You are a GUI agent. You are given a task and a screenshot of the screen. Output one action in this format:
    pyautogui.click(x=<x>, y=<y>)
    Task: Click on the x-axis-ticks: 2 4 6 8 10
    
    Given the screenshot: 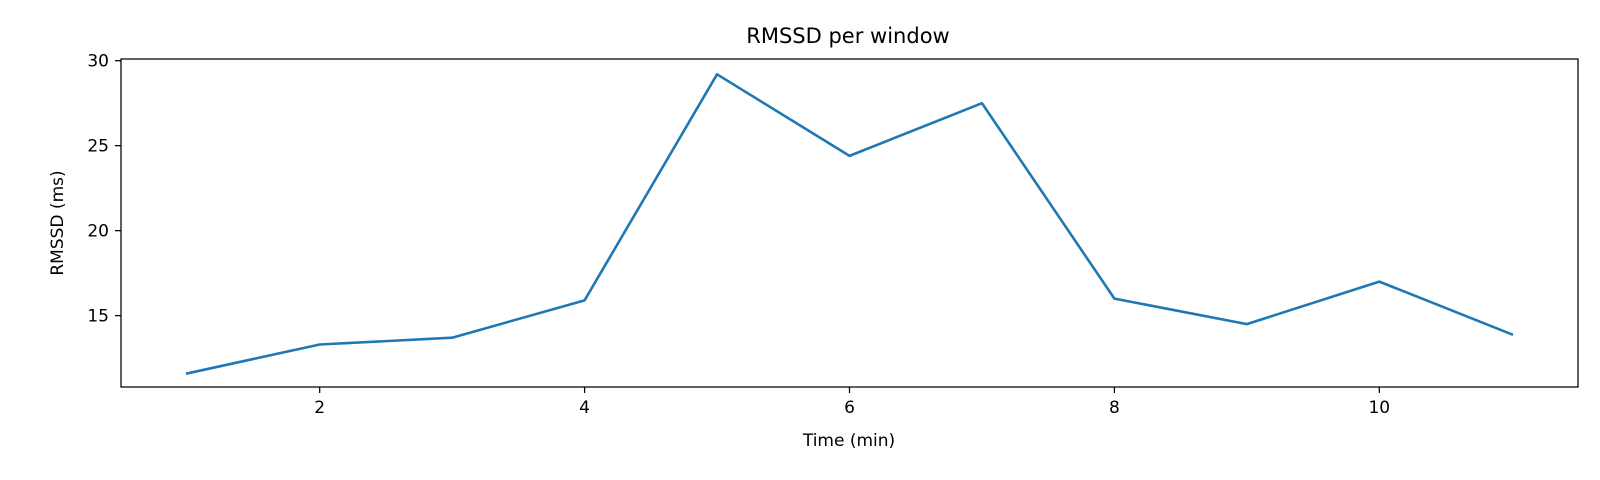 What is the action you would take?
    pyautogui.click(x=852, y=402)
    